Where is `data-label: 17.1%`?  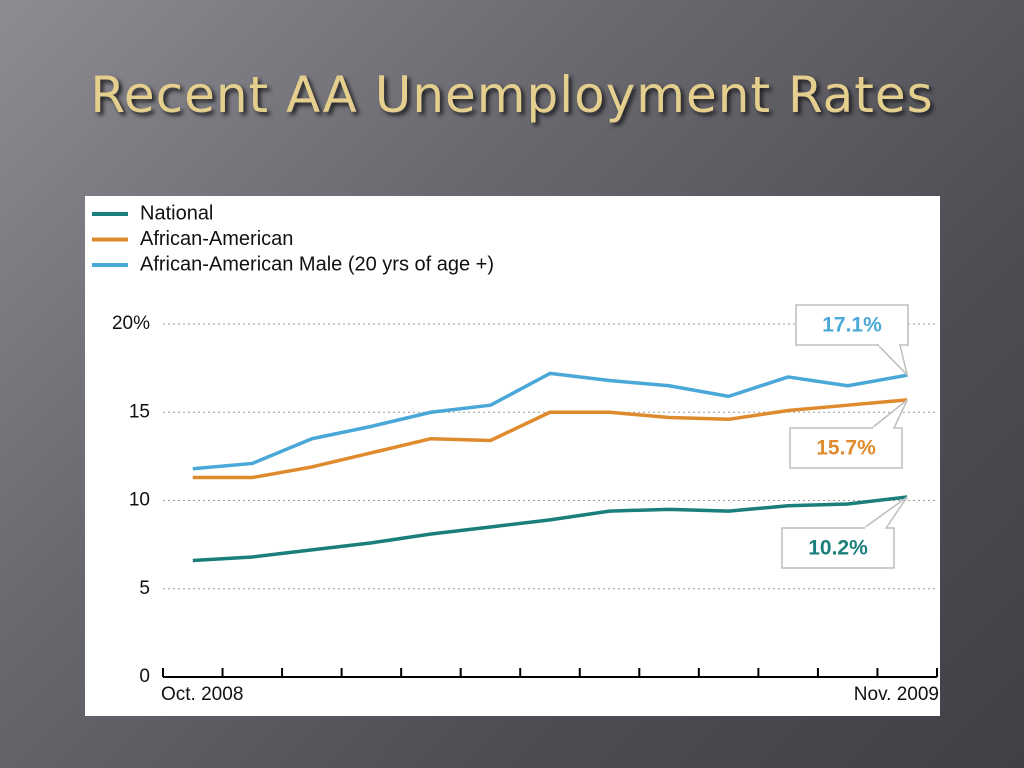
data-label: 17.1% is located at coordinates (852, 325).